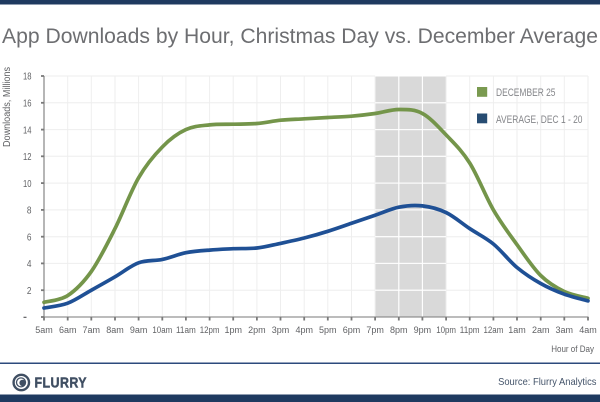 Image resolution: width=600 pixels, height=402 pixels. I want to click on svg-text: 10am, so click(162, 330).